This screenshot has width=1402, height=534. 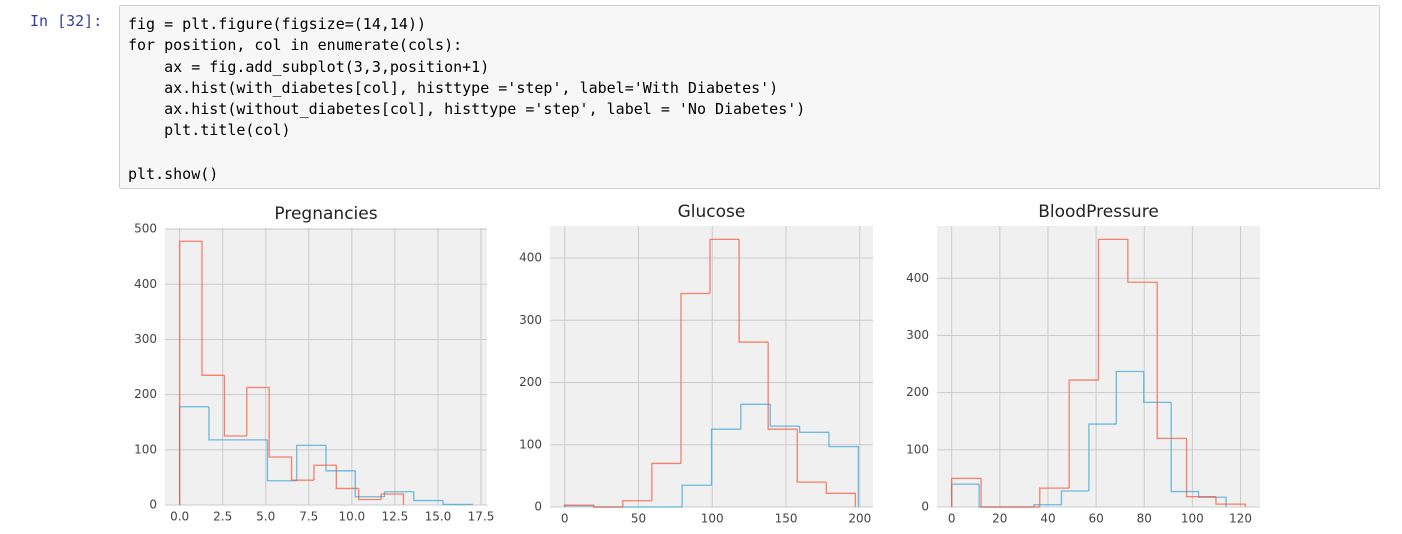 I want to click on x-tick-label: 5.0, so click(x=265, y=517).